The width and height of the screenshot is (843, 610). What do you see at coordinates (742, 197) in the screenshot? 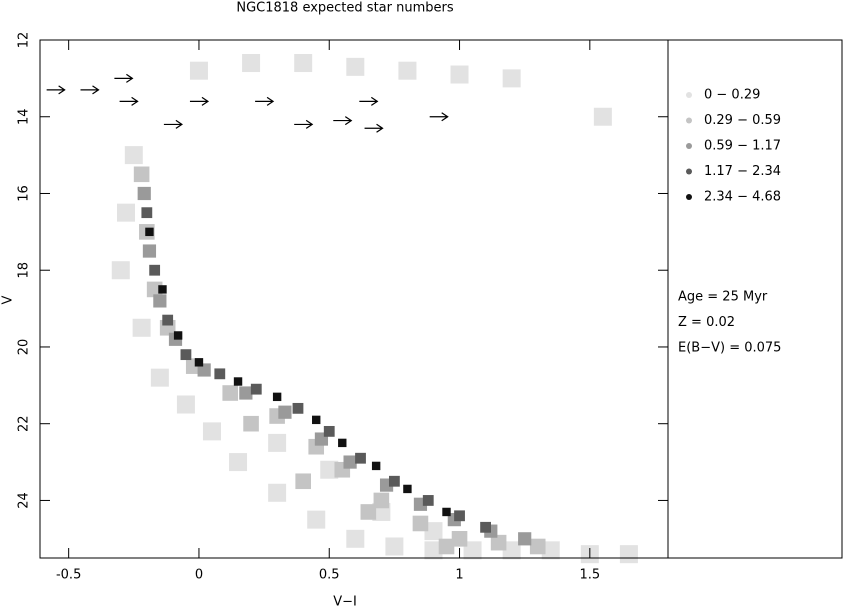
I see `legend-label: 2.34 − 4.68` at bounding box center [742, 197].